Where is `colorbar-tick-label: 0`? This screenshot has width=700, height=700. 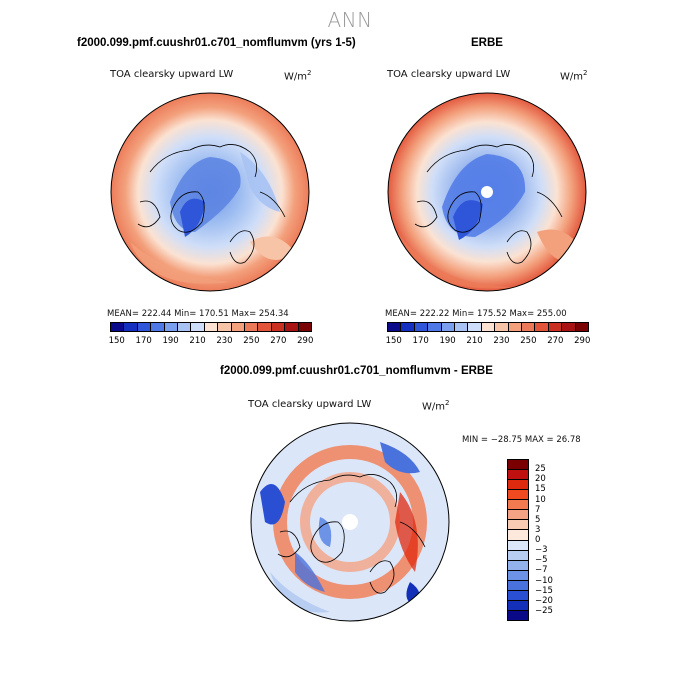 colorbar-tick-label: 0 is located at coordinates (538, 540).